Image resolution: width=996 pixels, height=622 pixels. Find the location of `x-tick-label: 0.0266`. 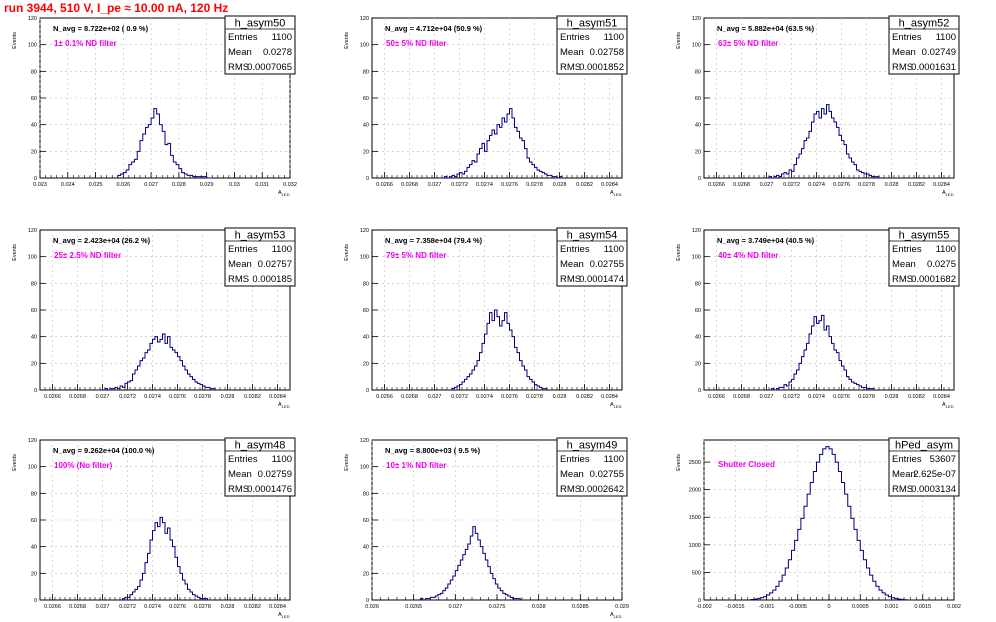

x-tick-label: 0.0266 is located at coordinates (52, 607).